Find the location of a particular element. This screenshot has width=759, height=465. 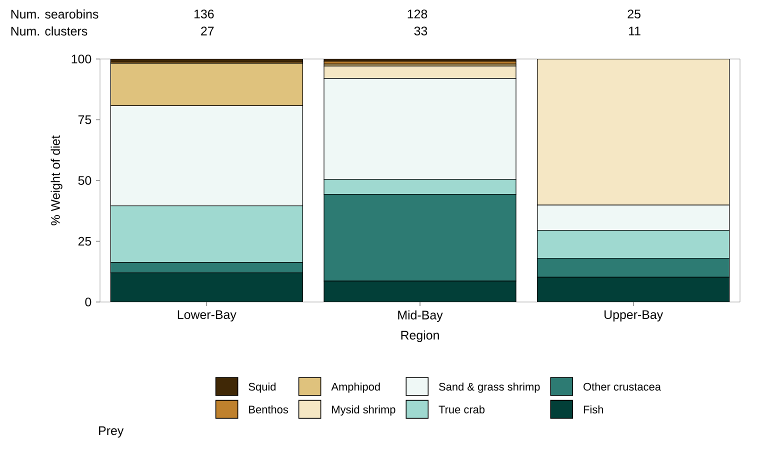

legend-label: Mysid shrimp is located at coordinates (364, 410).